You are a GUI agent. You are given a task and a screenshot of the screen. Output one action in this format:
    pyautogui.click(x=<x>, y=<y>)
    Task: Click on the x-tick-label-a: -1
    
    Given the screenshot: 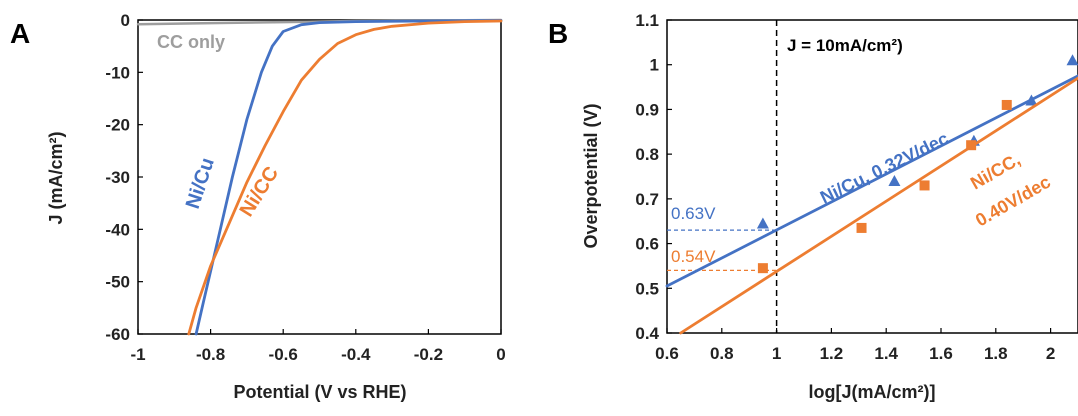 What is the action you would take?
    pyautogui.click(x=137, y=354)
    